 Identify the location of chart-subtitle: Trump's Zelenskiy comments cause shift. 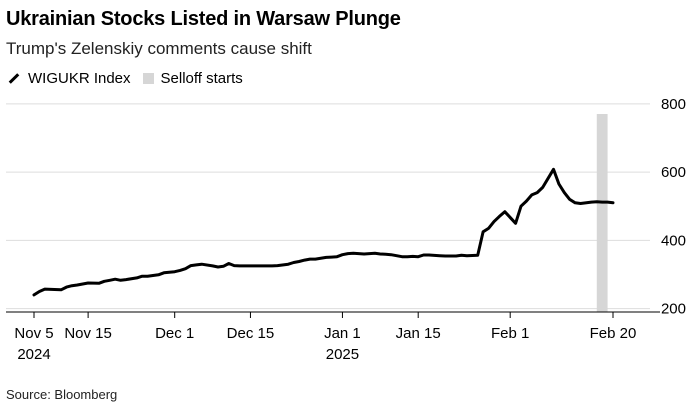
(159, 48).